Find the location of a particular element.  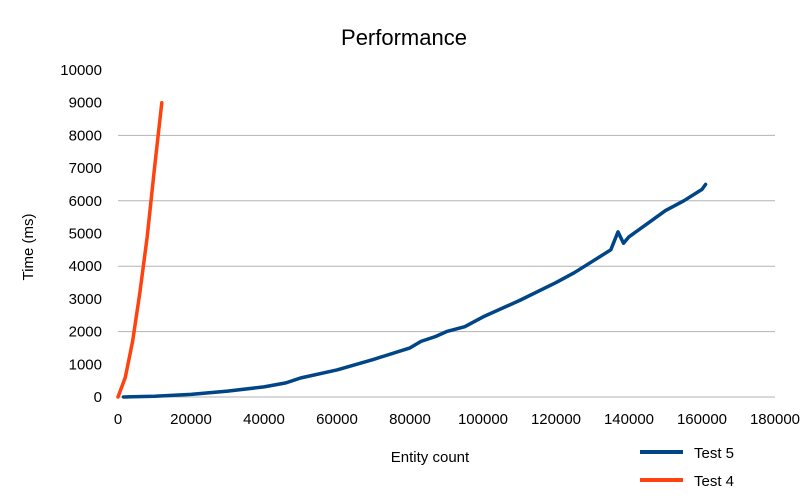

legend-label: Test 4 is located at coordinates (714, 481).